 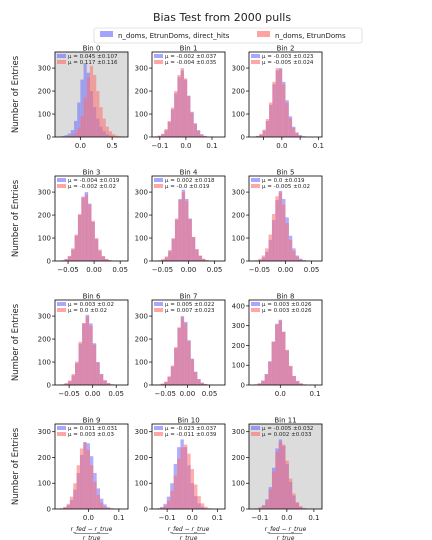 I want to click on mu-label-blue: μ = -0.023 ±0.037, so click(x=191, y=429).